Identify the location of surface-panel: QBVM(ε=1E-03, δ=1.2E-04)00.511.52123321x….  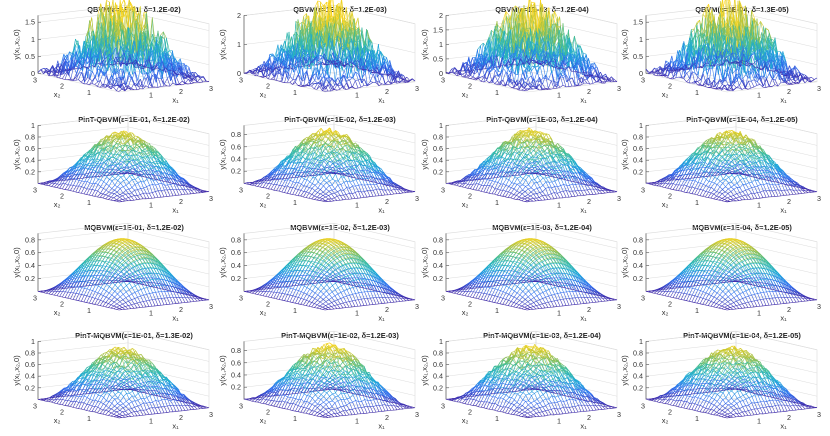
(520, 52).